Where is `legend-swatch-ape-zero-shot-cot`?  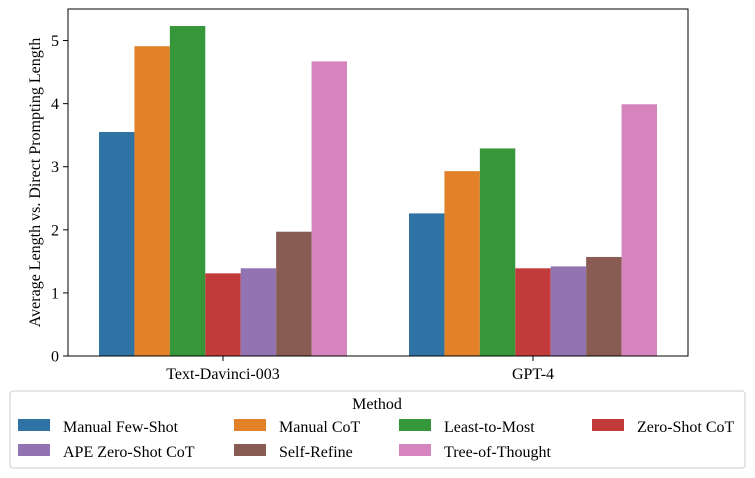 legend-swatch-ape-zero-shot-cot is located at coordinates (34, 450).